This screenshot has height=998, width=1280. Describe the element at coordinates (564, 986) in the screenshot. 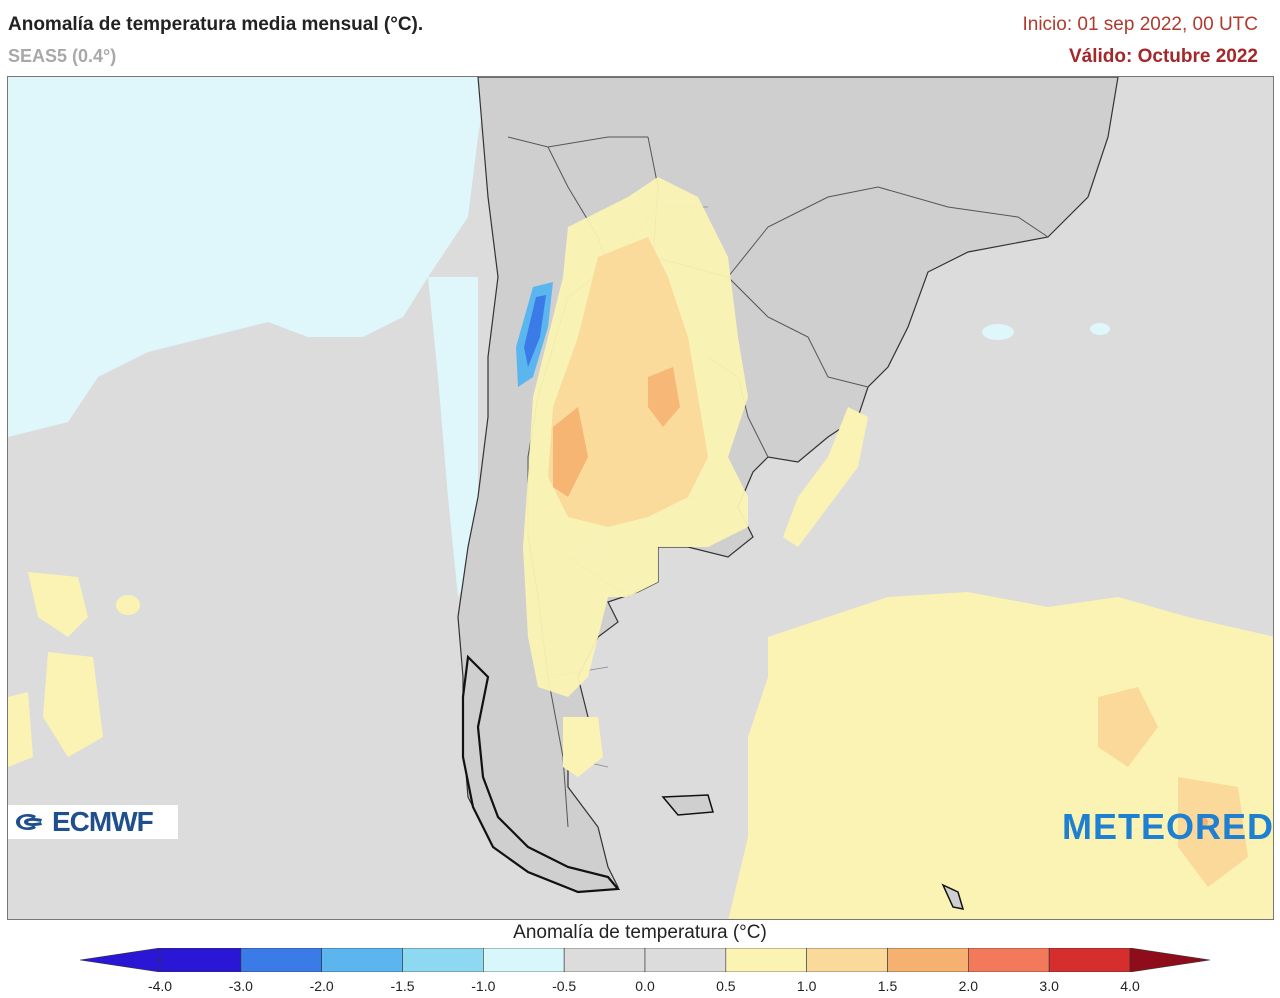

I see `colorbar-tick-label: -0.5` at that location.